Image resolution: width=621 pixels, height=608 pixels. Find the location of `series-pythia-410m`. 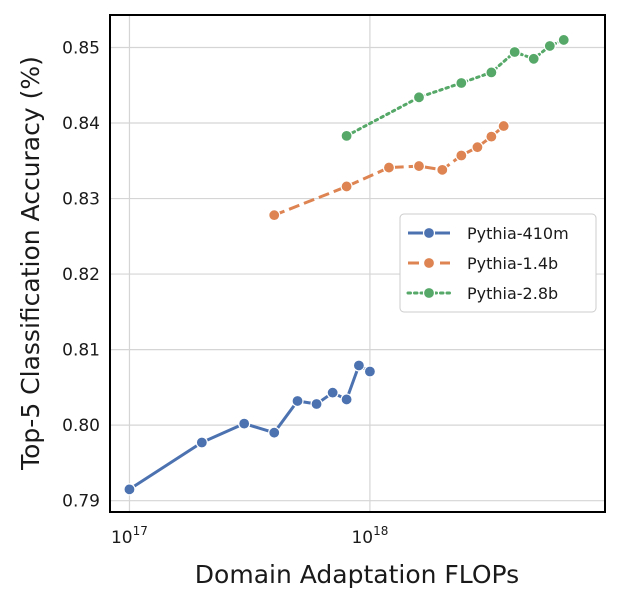

series-pythia-410m is located at coordinates (250, 427).